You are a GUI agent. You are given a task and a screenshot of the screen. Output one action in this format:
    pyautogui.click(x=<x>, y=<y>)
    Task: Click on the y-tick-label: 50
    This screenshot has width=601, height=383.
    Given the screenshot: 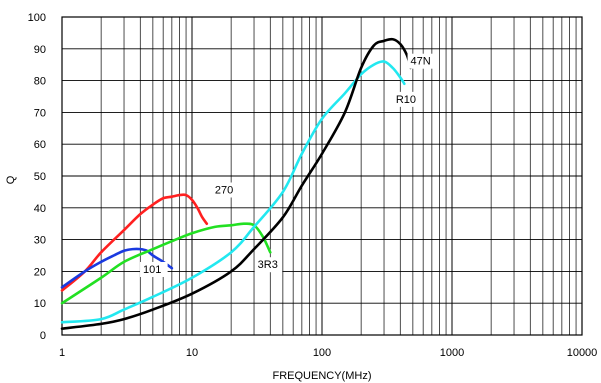 What is the action you would take?
    pyautogui.click(x=40, y=177)
    